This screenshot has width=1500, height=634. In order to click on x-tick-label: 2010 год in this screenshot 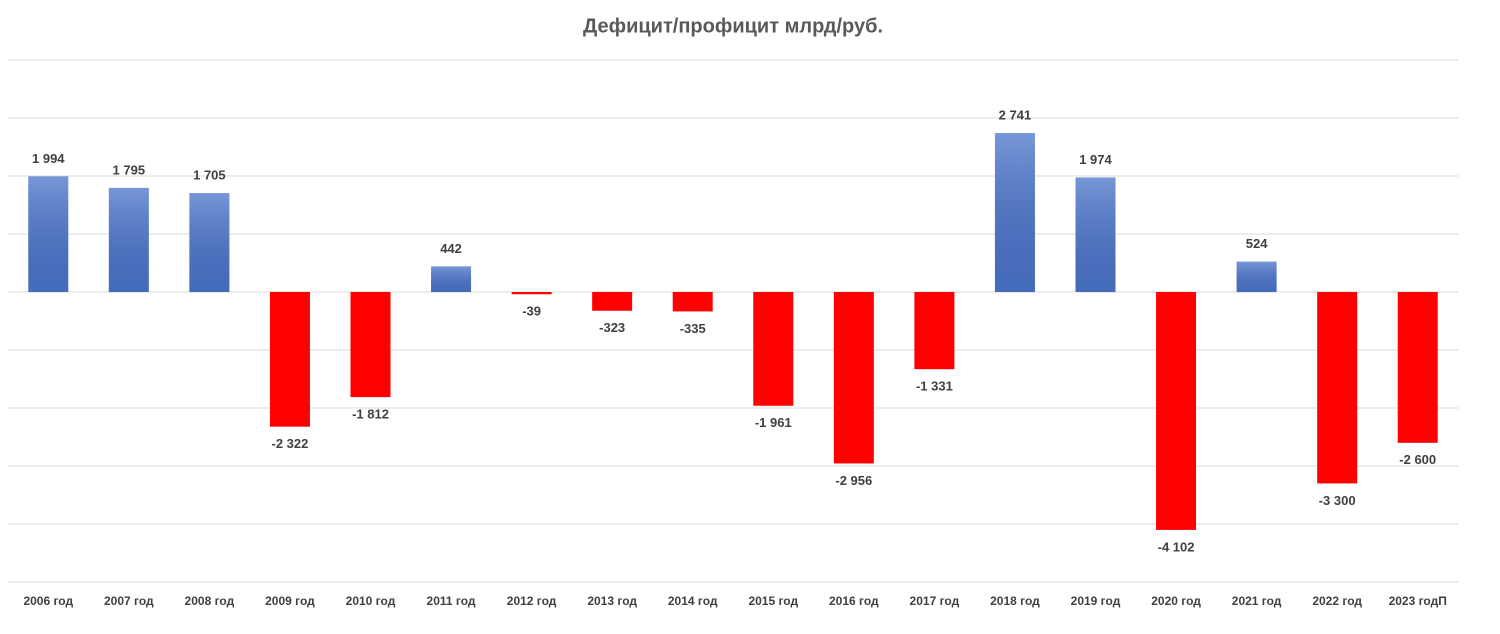, I will do `click(371, 601)`.